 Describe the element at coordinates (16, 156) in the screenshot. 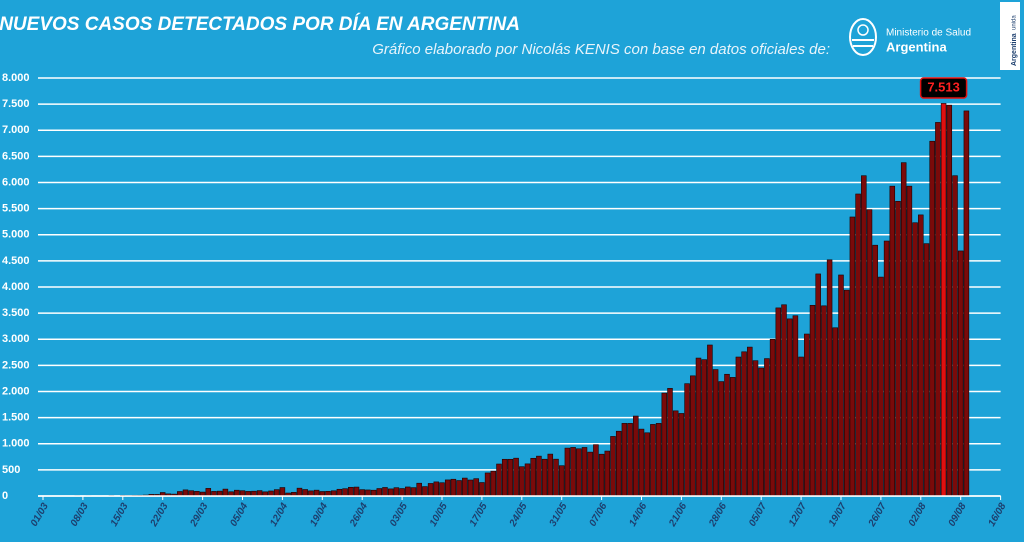

I see `y-tick-label: 6.500` at that location.